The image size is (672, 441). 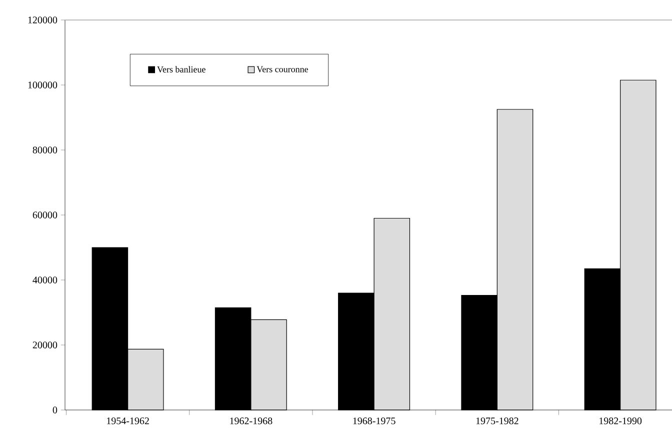 What do you see at coordinates (45, 150) in the screenshot?
I see `y-tick-label: 80000` at bounding box center [45, 150].